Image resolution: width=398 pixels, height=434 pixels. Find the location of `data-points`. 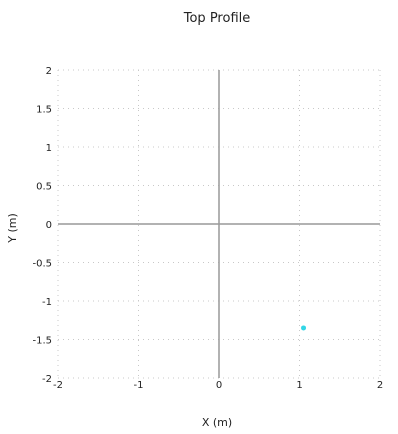

data-points is located at coordinates (304, 328).